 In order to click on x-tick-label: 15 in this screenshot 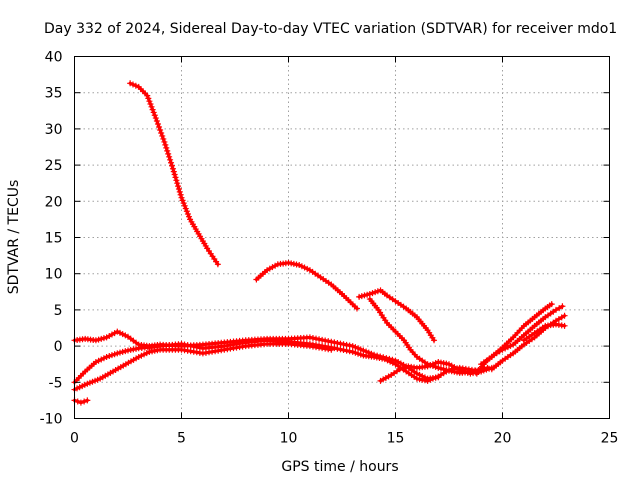, I will do `click(396, 439)`.